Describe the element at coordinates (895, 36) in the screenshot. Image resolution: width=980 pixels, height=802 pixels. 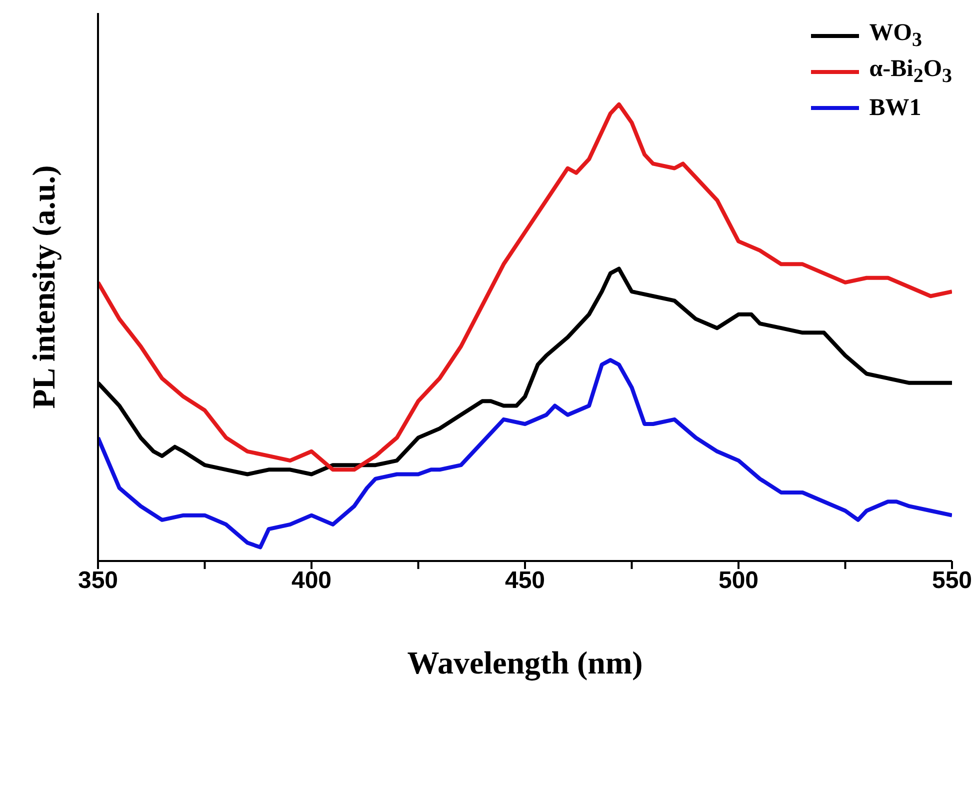
I see `legend-label: WO$_{3}$` at that location.